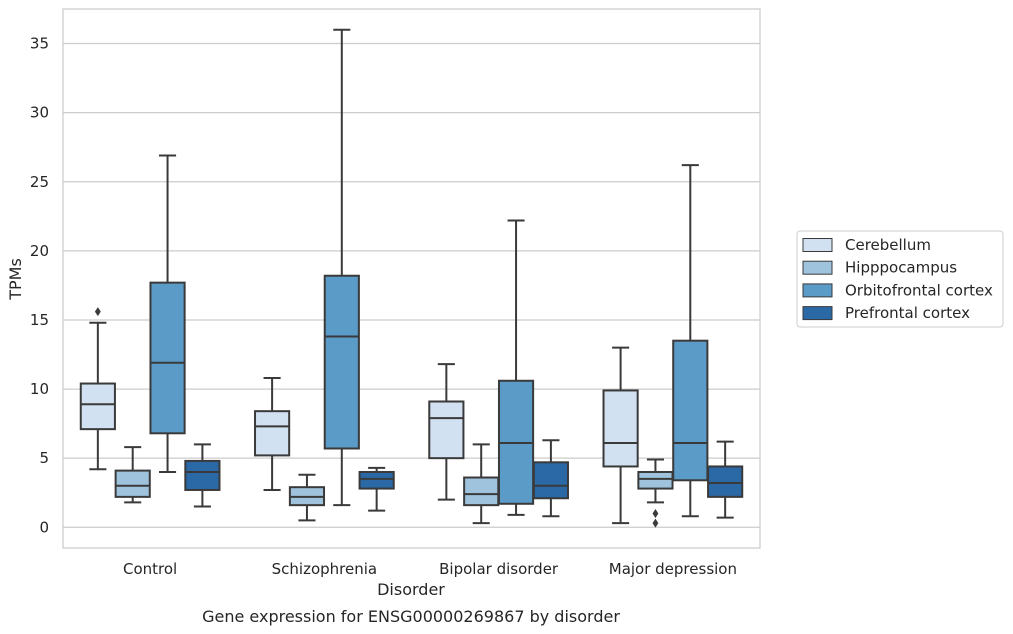 This screenshot has width=1013, height=634. I want to click on y-tick-label: 20, so click(39, 251).